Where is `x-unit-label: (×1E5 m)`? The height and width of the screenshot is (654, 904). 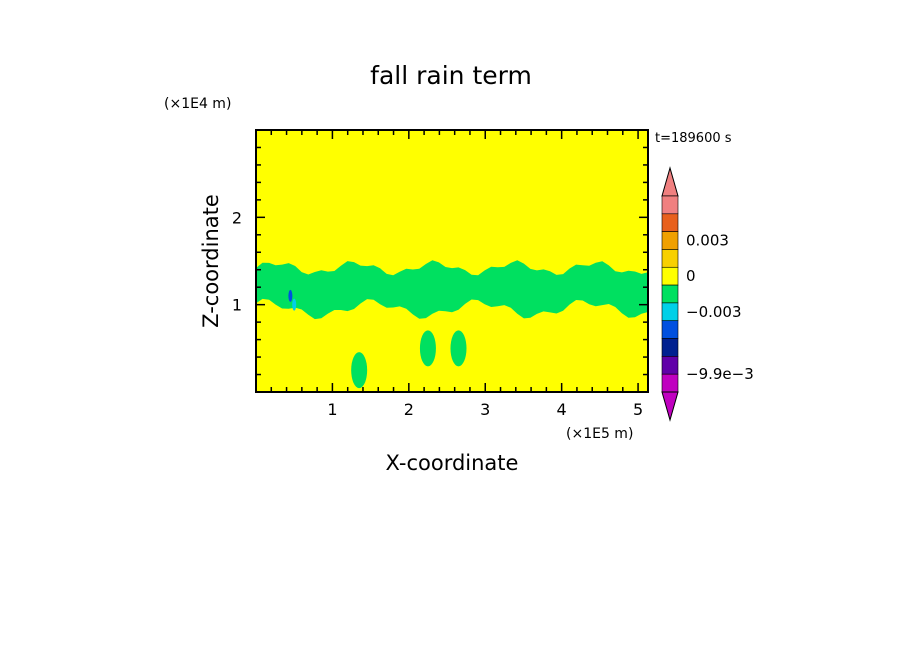
x-unit-label: (×1E5 m) is located at coordinates (599, 434).